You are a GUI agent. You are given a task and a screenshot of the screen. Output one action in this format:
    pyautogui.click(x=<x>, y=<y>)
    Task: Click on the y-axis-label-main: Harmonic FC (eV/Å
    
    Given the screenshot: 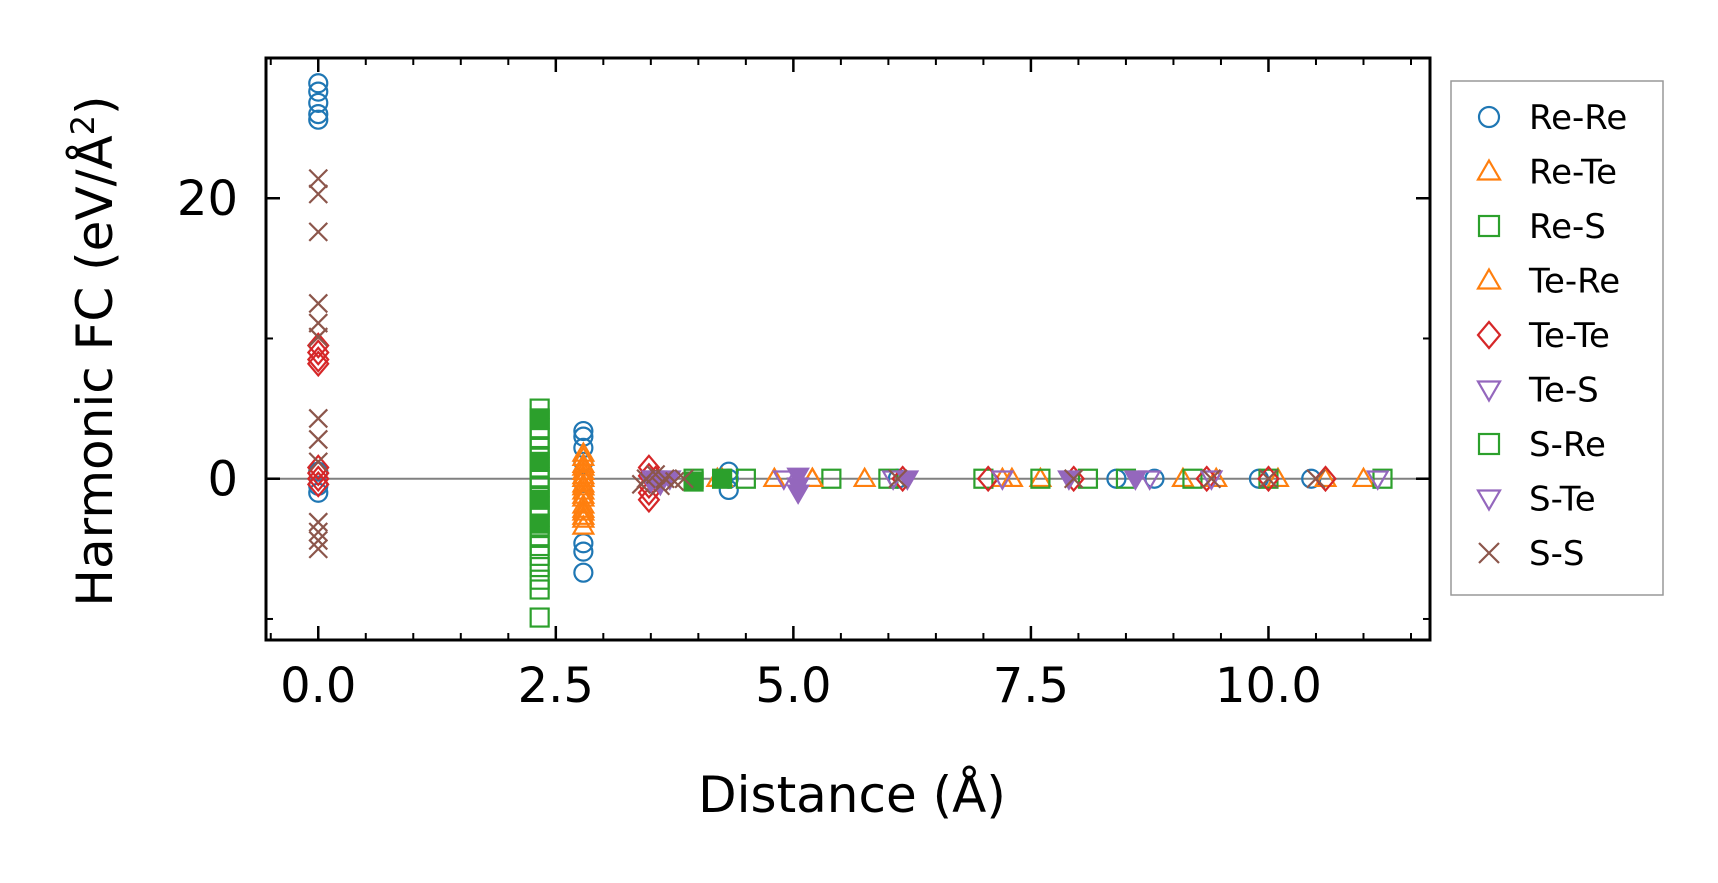 What is the action you would take?
    pyautogui.click(x=95, y=370)
    